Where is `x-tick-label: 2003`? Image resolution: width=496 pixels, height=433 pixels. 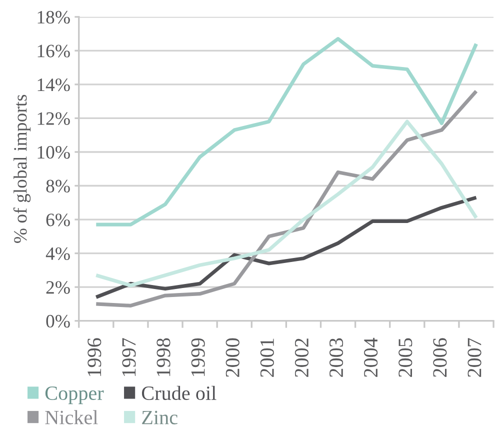
x-tick-label: 2003 is located at coordinates (336, 357).